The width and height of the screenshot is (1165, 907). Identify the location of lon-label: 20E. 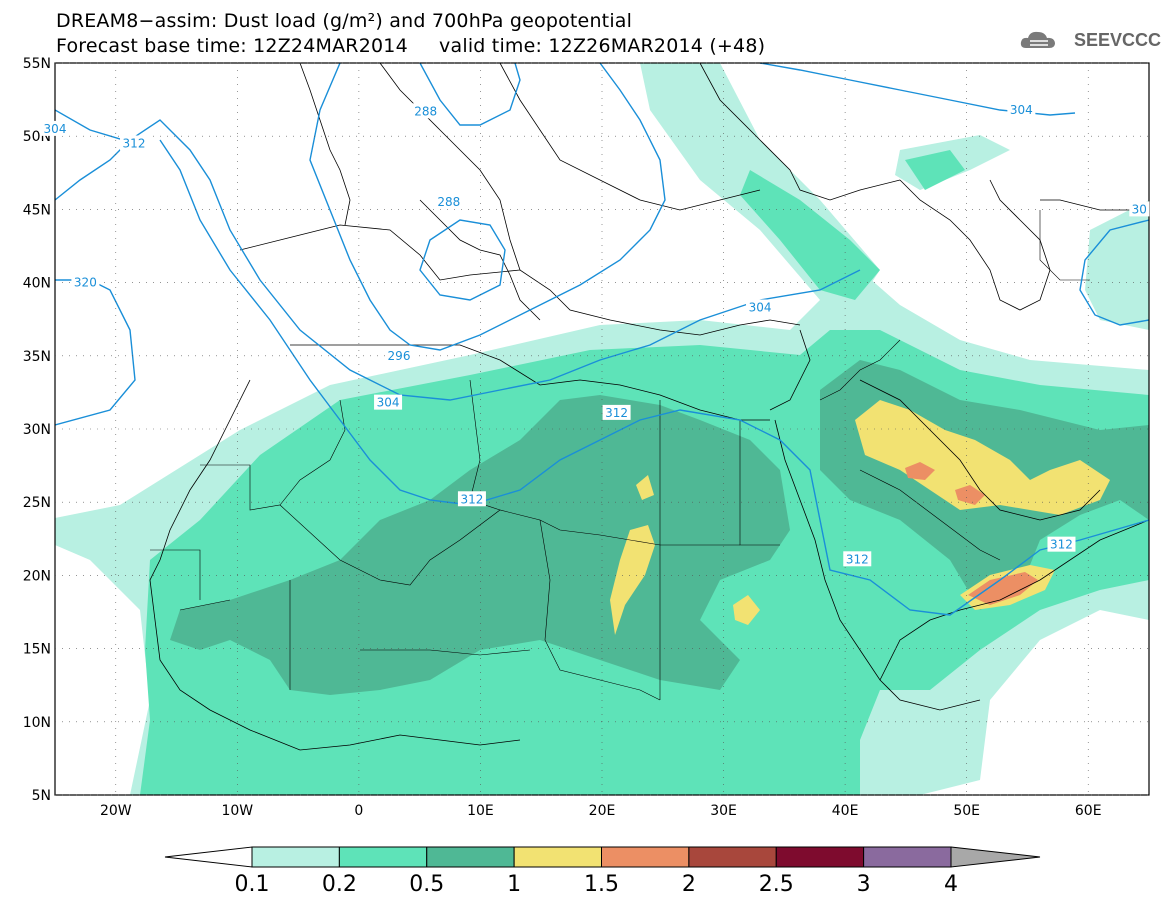
(602, 811).